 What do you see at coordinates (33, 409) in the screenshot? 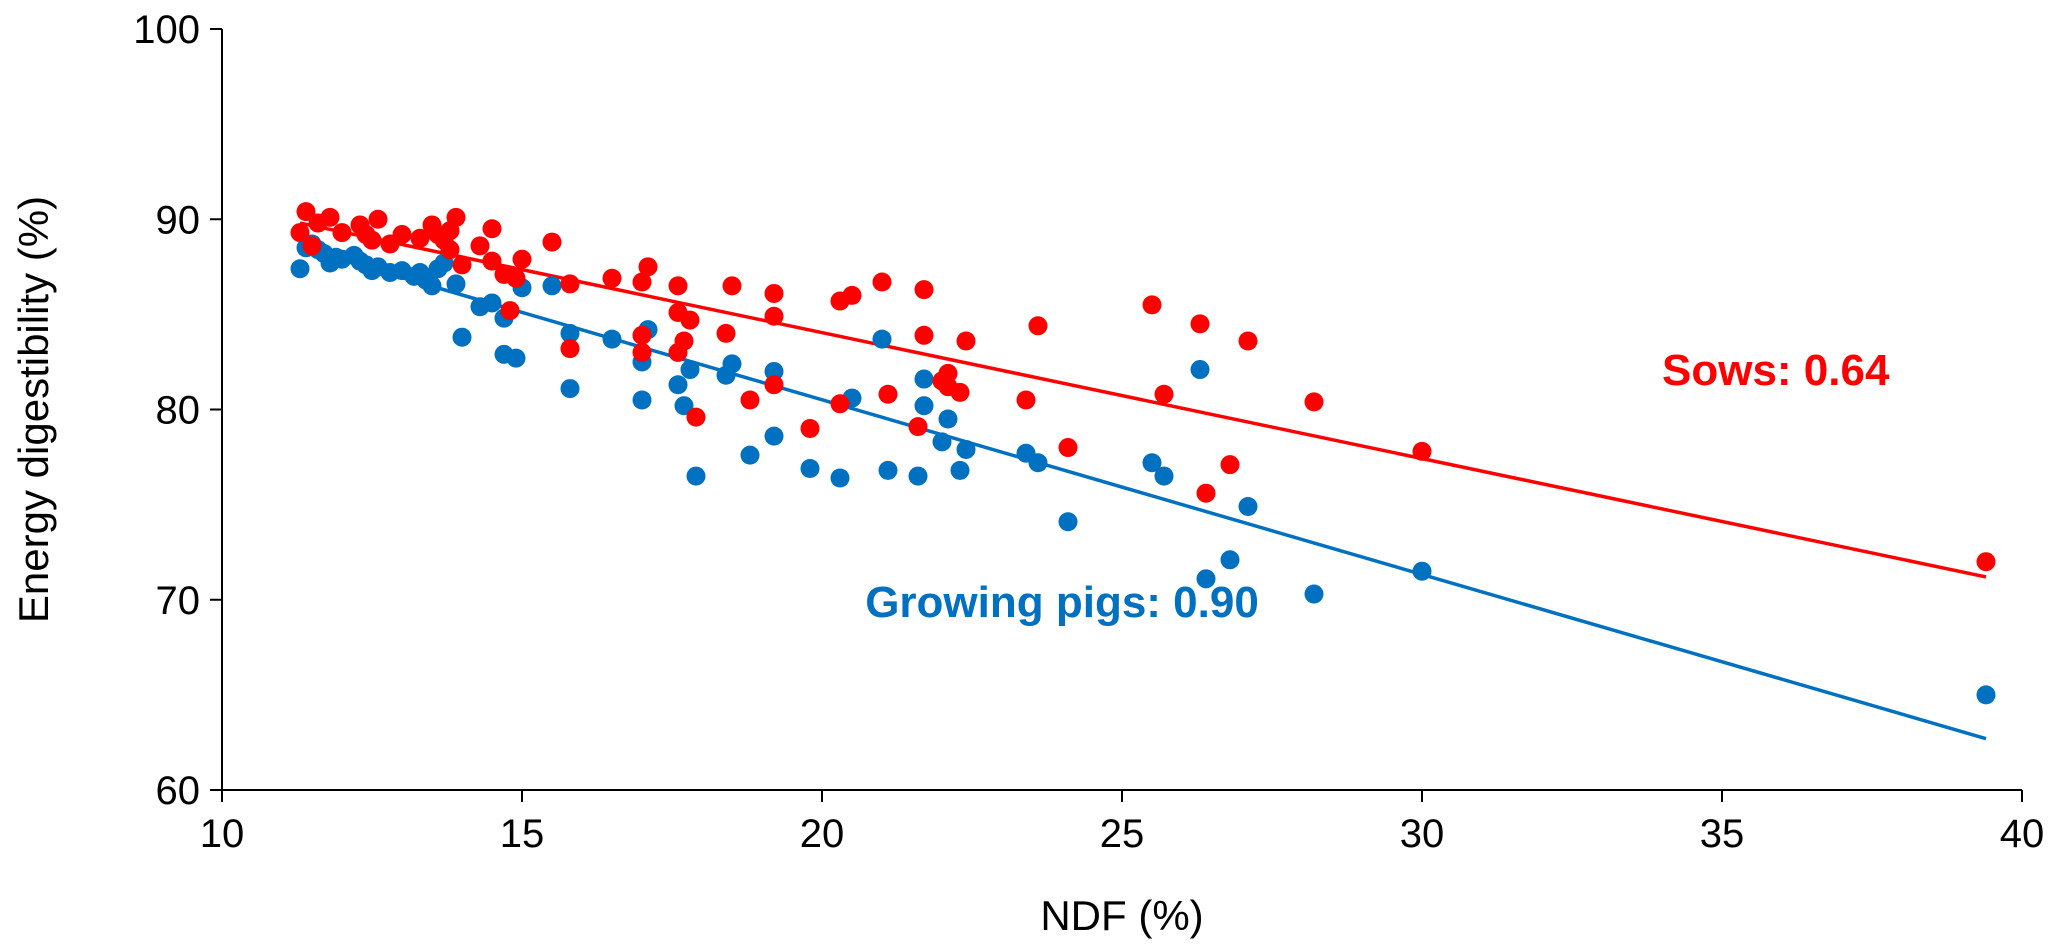
I see `y-axis-title: Energy digestibility (%)` at bounding box center [33, 409].